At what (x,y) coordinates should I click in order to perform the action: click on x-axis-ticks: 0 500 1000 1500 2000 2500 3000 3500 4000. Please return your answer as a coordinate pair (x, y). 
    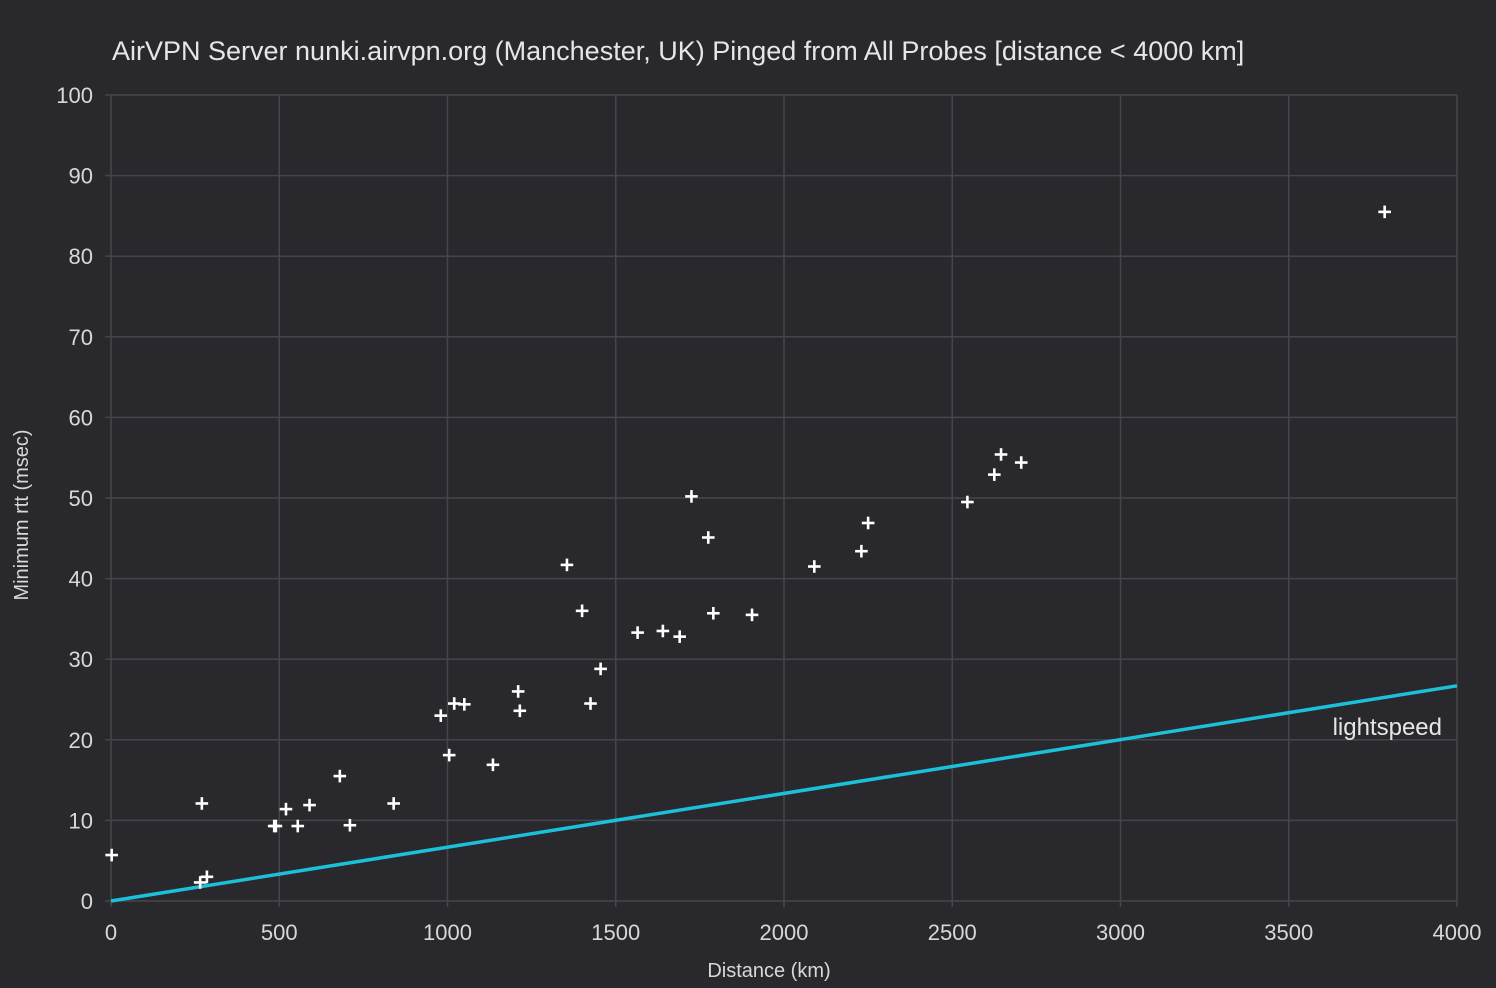
    Looking at the image, I should click on (793, 932).